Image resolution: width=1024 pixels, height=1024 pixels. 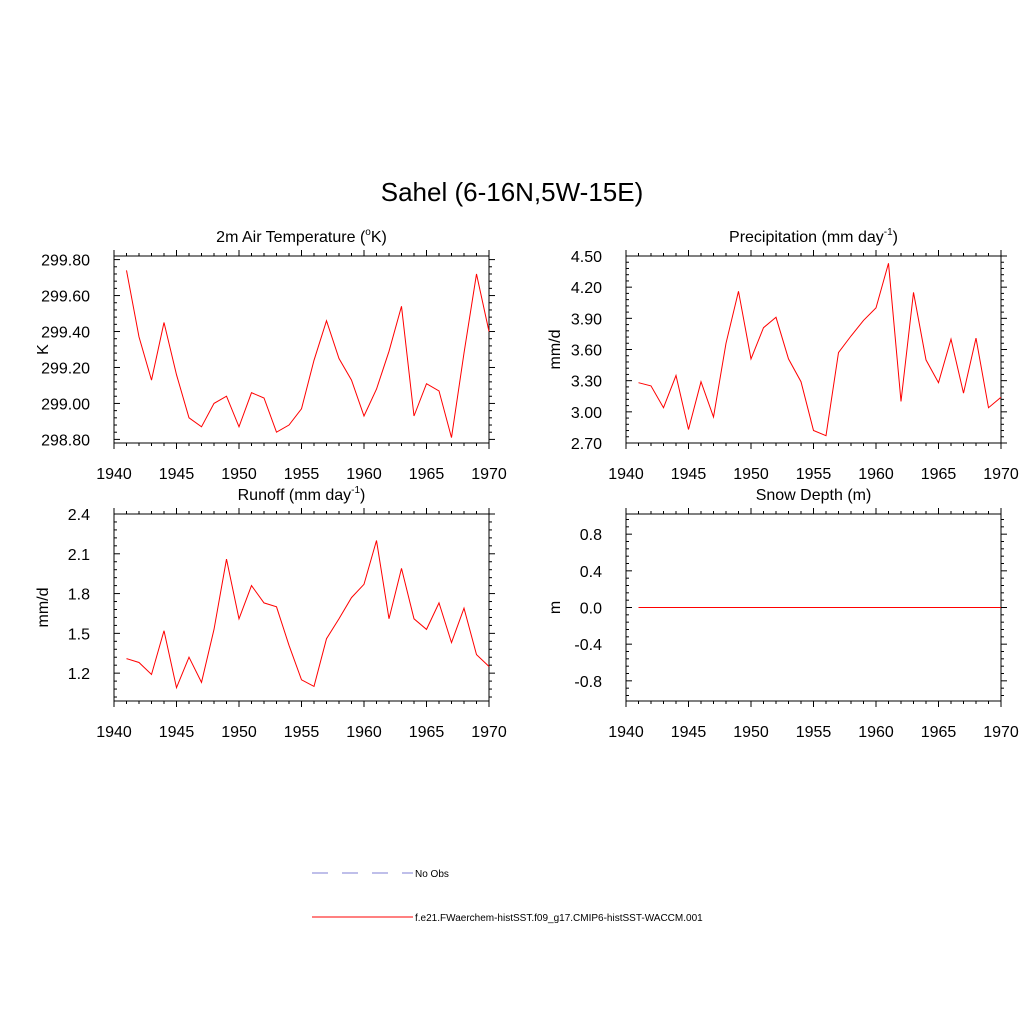 What do you see at coordinates (512, 192) in the screenshot?
I see `figure-title: Sahel (6-16N,5W-15E)` at bounding box center [512, 192].